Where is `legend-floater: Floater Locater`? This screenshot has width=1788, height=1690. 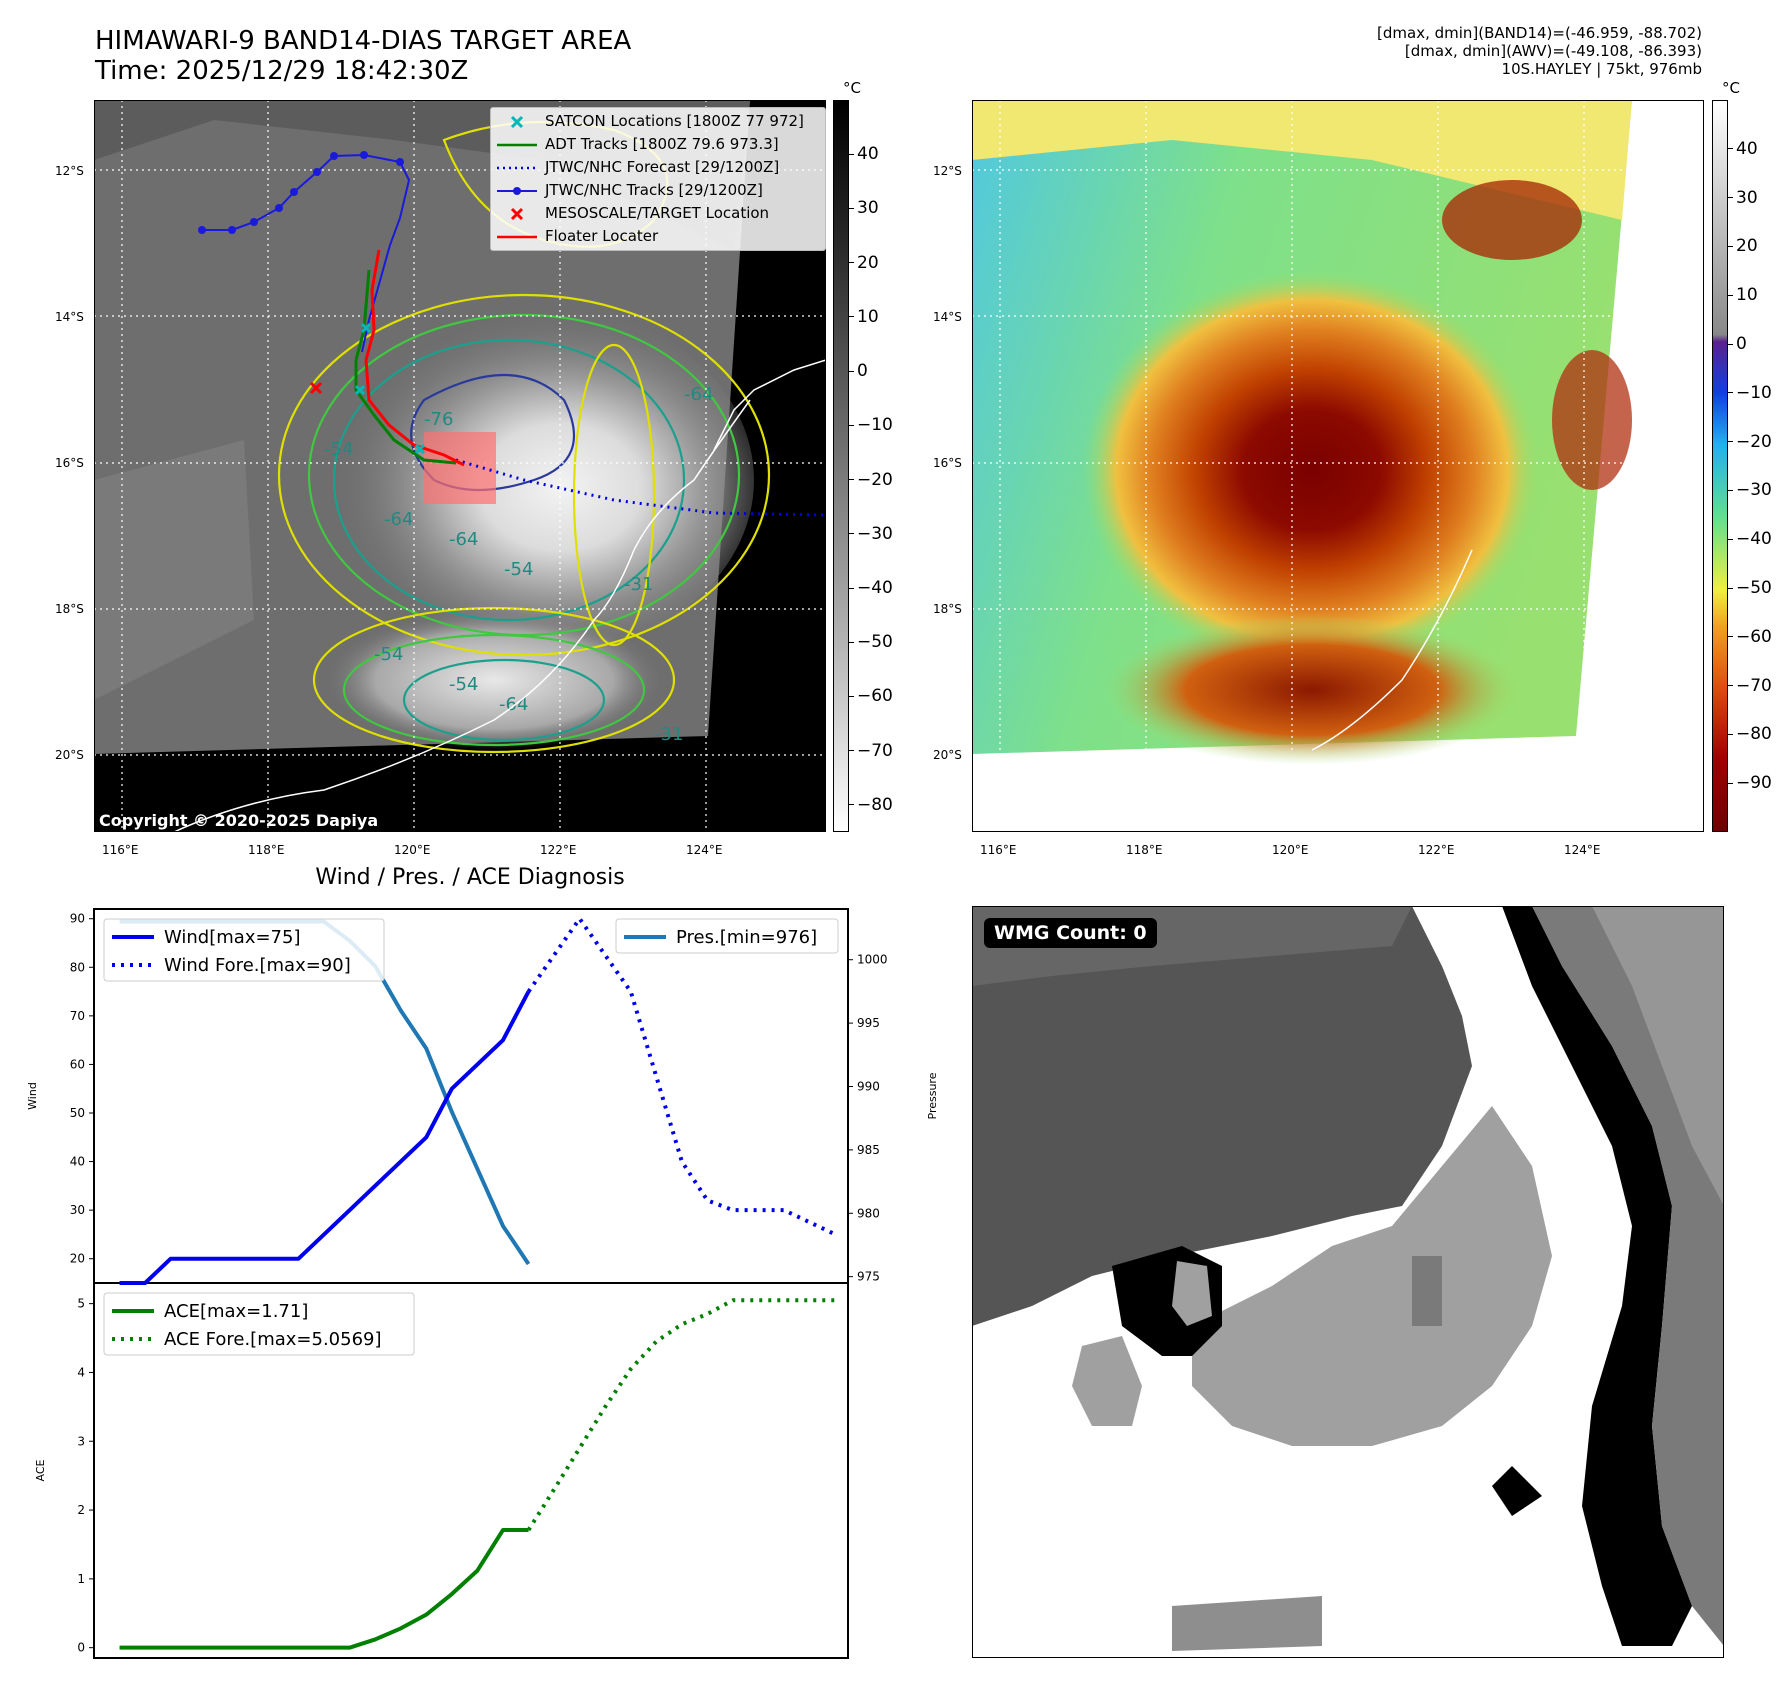 legend-floater: Floater Locater is located at coordinates (578, 236).